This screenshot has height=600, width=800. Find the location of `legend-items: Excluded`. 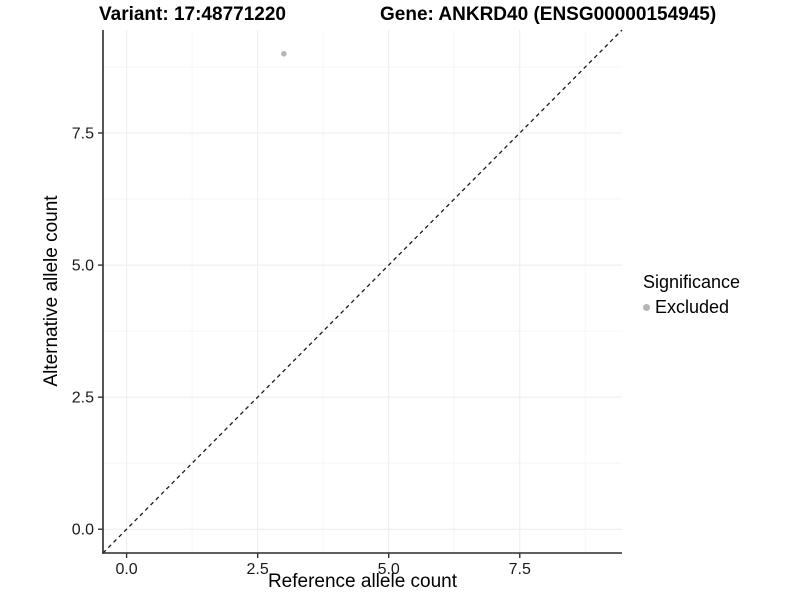

legend-items: Excluded is located at coordinates (691, 307).